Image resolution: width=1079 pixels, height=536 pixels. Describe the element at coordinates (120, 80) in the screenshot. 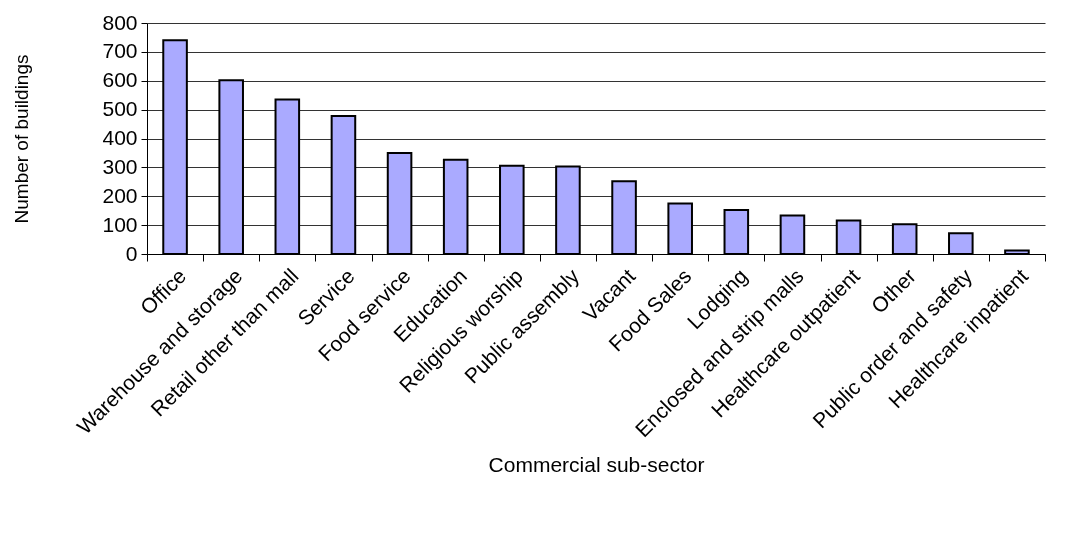

I see `y-tick-label: 600` at that location.